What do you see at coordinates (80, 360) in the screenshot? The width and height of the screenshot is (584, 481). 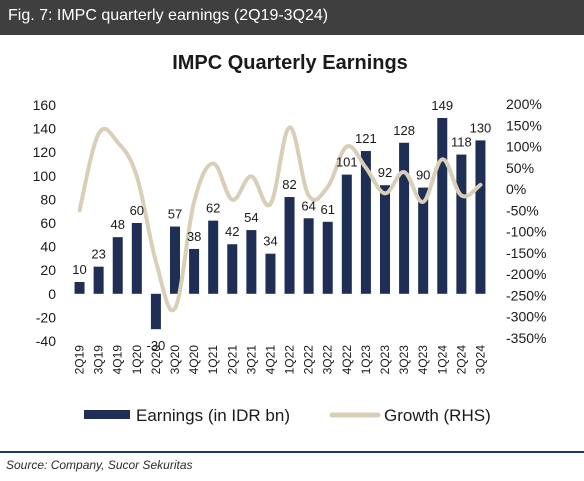 I see `x-tick-label: 2Q19` at bounding box center [80, 360].